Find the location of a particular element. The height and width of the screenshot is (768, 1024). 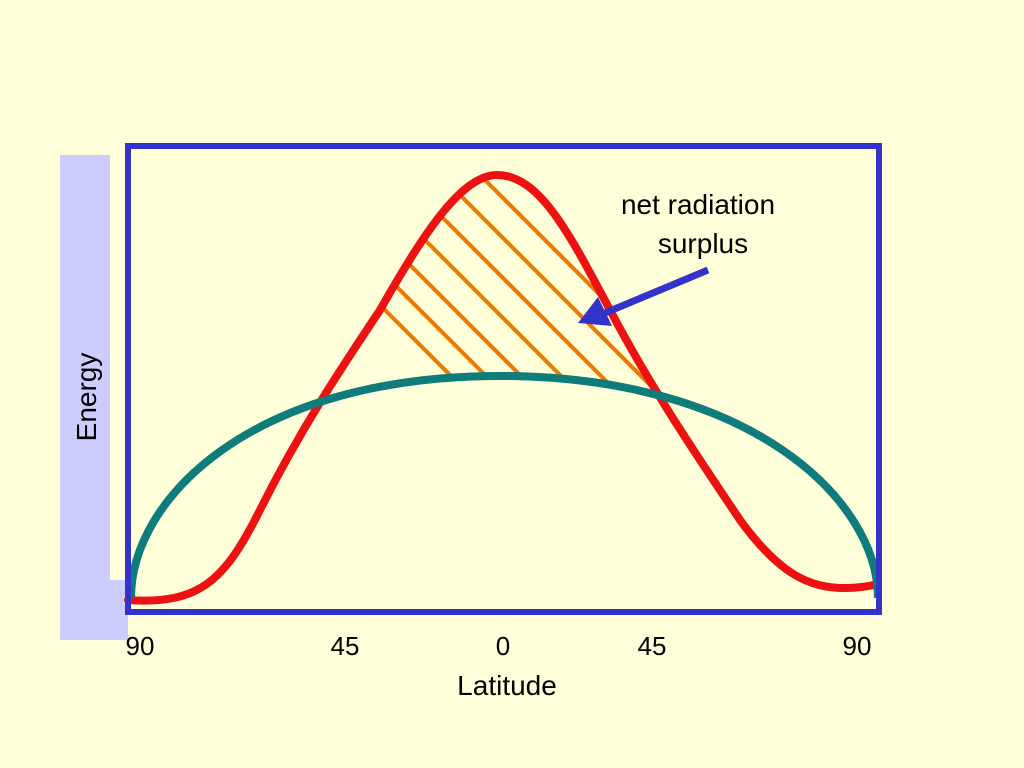

y-axis-label-bar is located at coordinates (85, 397).